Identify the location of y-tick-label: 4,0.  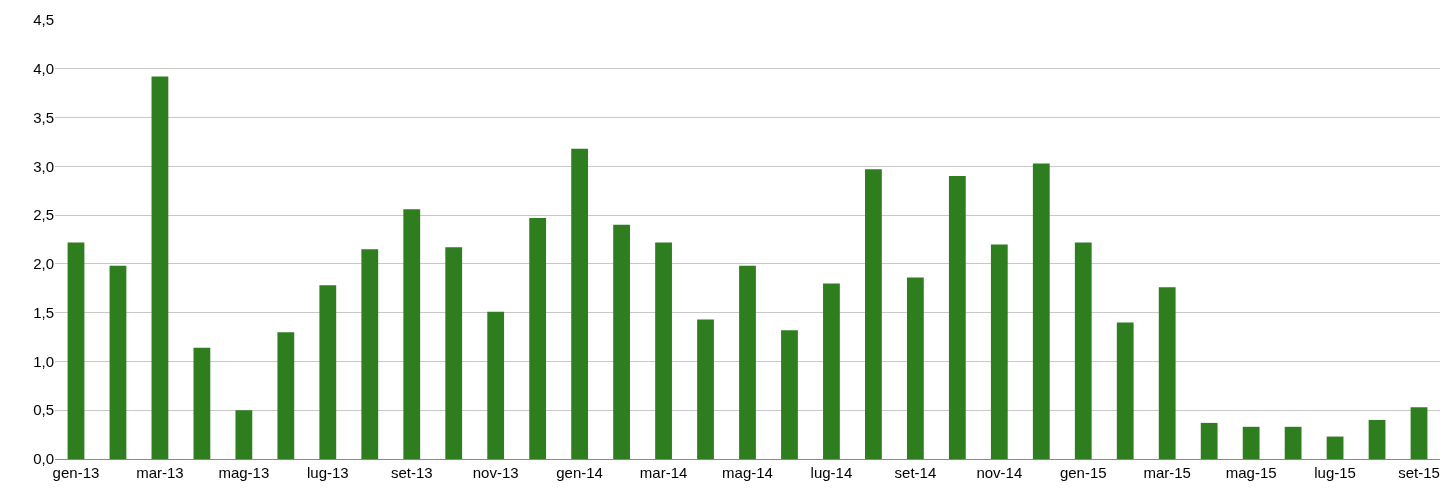
(43, 69).